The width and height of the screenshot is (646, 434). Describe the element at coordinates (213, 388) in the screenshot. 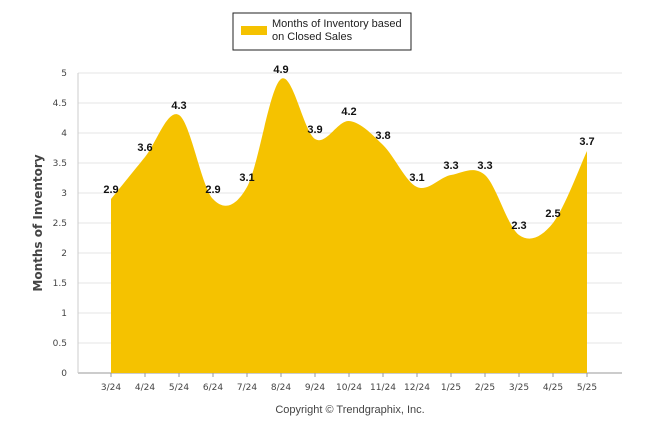

I see `x-tick-label: 6/24` at that location.